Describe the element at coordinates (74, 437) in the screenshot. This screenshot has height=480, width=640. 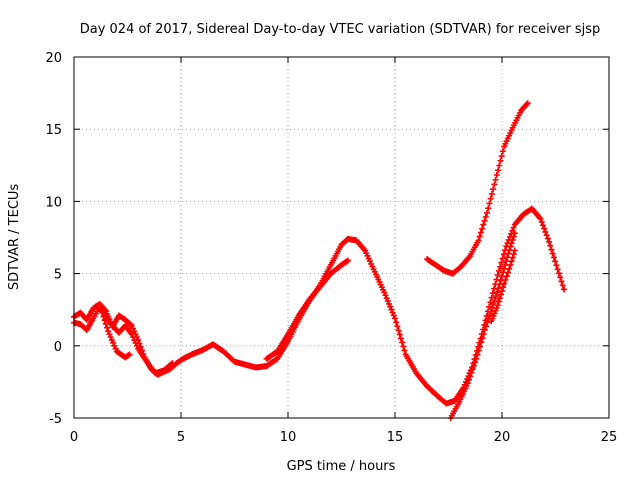
I see `x-tick-label: 0` at that location.